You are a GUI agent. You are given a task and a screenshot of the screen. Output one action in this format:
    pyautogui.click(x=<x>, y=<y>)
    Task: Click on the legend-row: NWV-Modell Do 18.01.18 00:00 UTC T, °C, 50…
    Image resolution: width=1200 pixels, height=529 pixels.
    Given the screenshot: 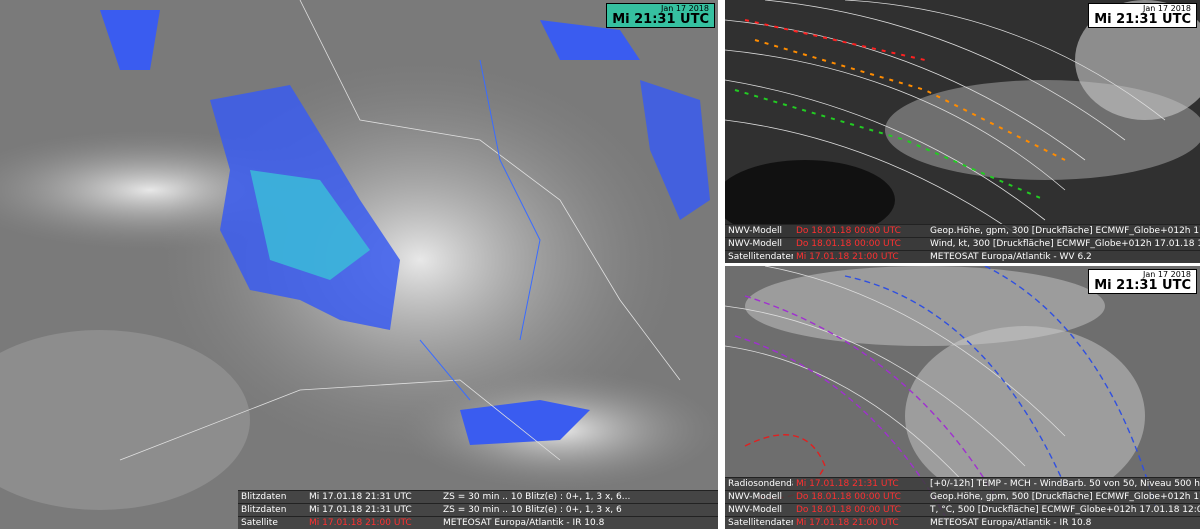 What is the action you would take?
    pyautogui.click(x=962, y=509)
    